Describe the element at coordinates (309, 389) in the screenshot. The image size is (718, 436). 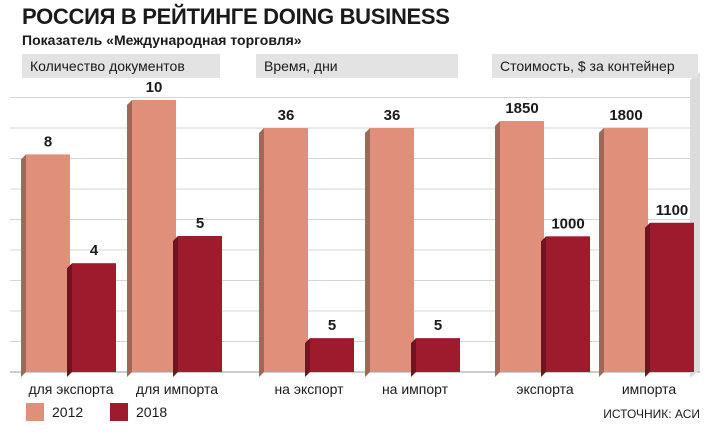
I see `category-label-2-1: на экспорт` at that location.